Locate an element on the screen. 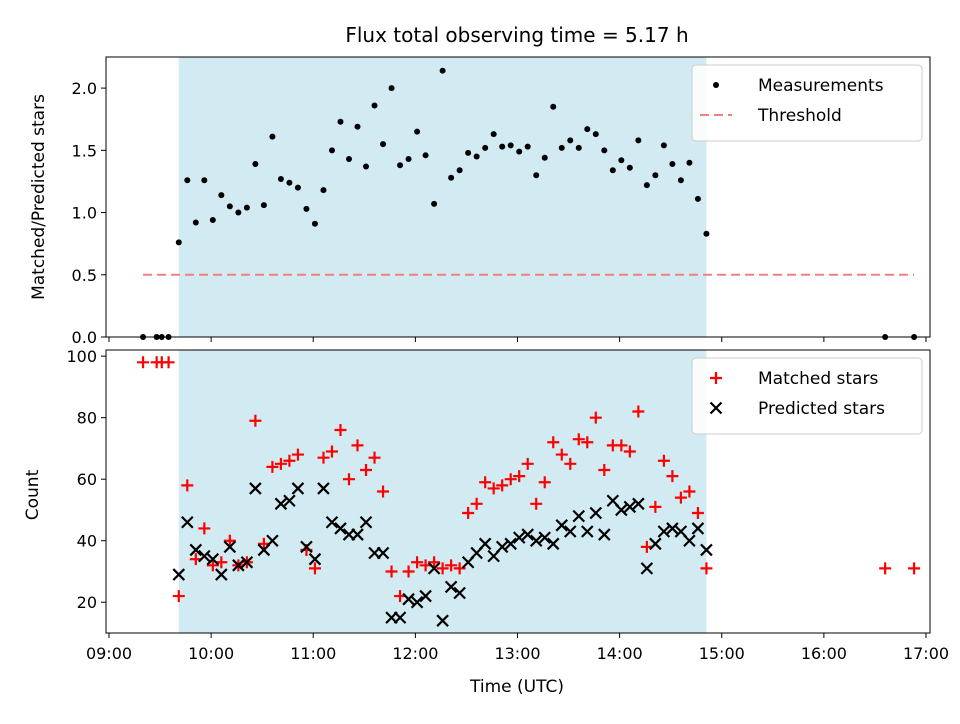 Image resolution: width=960 pixels, height=724 pixels. bottom-y-axis-label: Count is located at coordinates (33, 494).